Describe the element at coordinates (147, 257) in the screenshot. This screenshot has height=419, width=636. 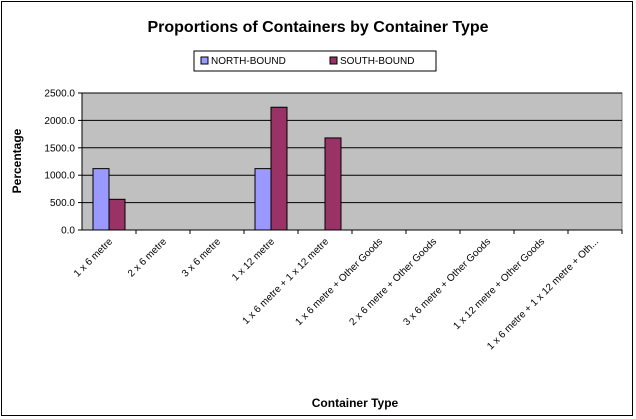
I see `x-tick-label: 2 x 6 metre` at that location.